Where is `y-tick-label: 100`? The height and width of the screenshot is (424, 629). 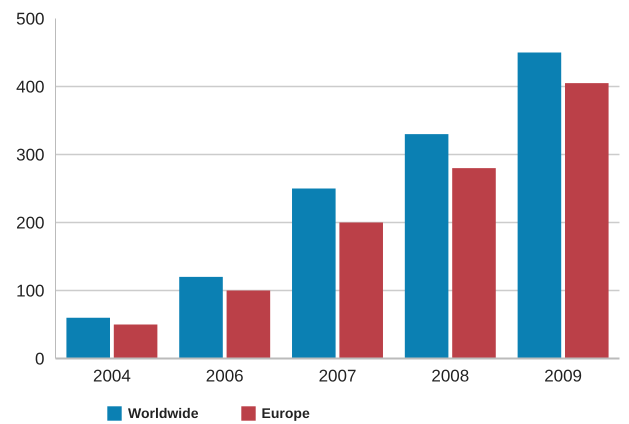
y-tick-label: 100 is located at coordinates (30, 291).